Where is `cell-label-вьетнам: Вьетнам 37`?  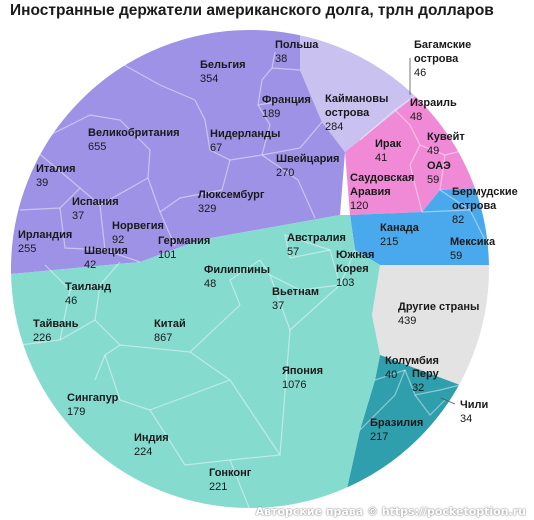
cell-label-вьетнам: Вьетнам 37 is located at coordinates (295, 299).